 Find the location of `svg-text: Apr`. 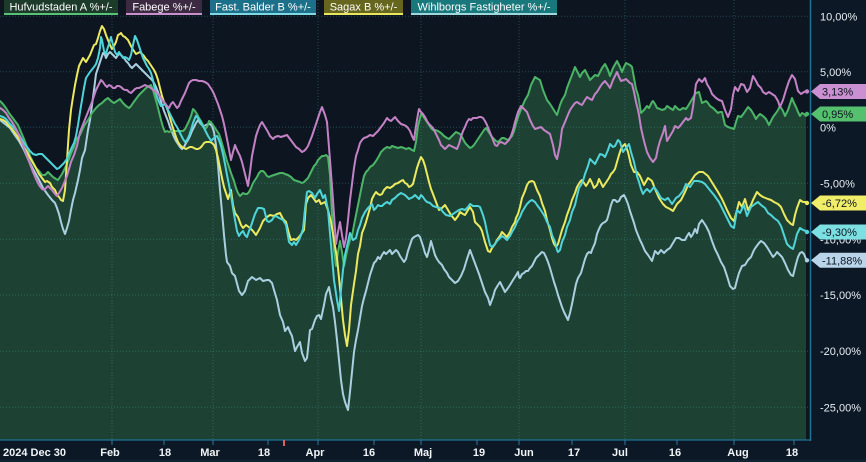

svg-text: Apr is located at coordinates (316, 453).